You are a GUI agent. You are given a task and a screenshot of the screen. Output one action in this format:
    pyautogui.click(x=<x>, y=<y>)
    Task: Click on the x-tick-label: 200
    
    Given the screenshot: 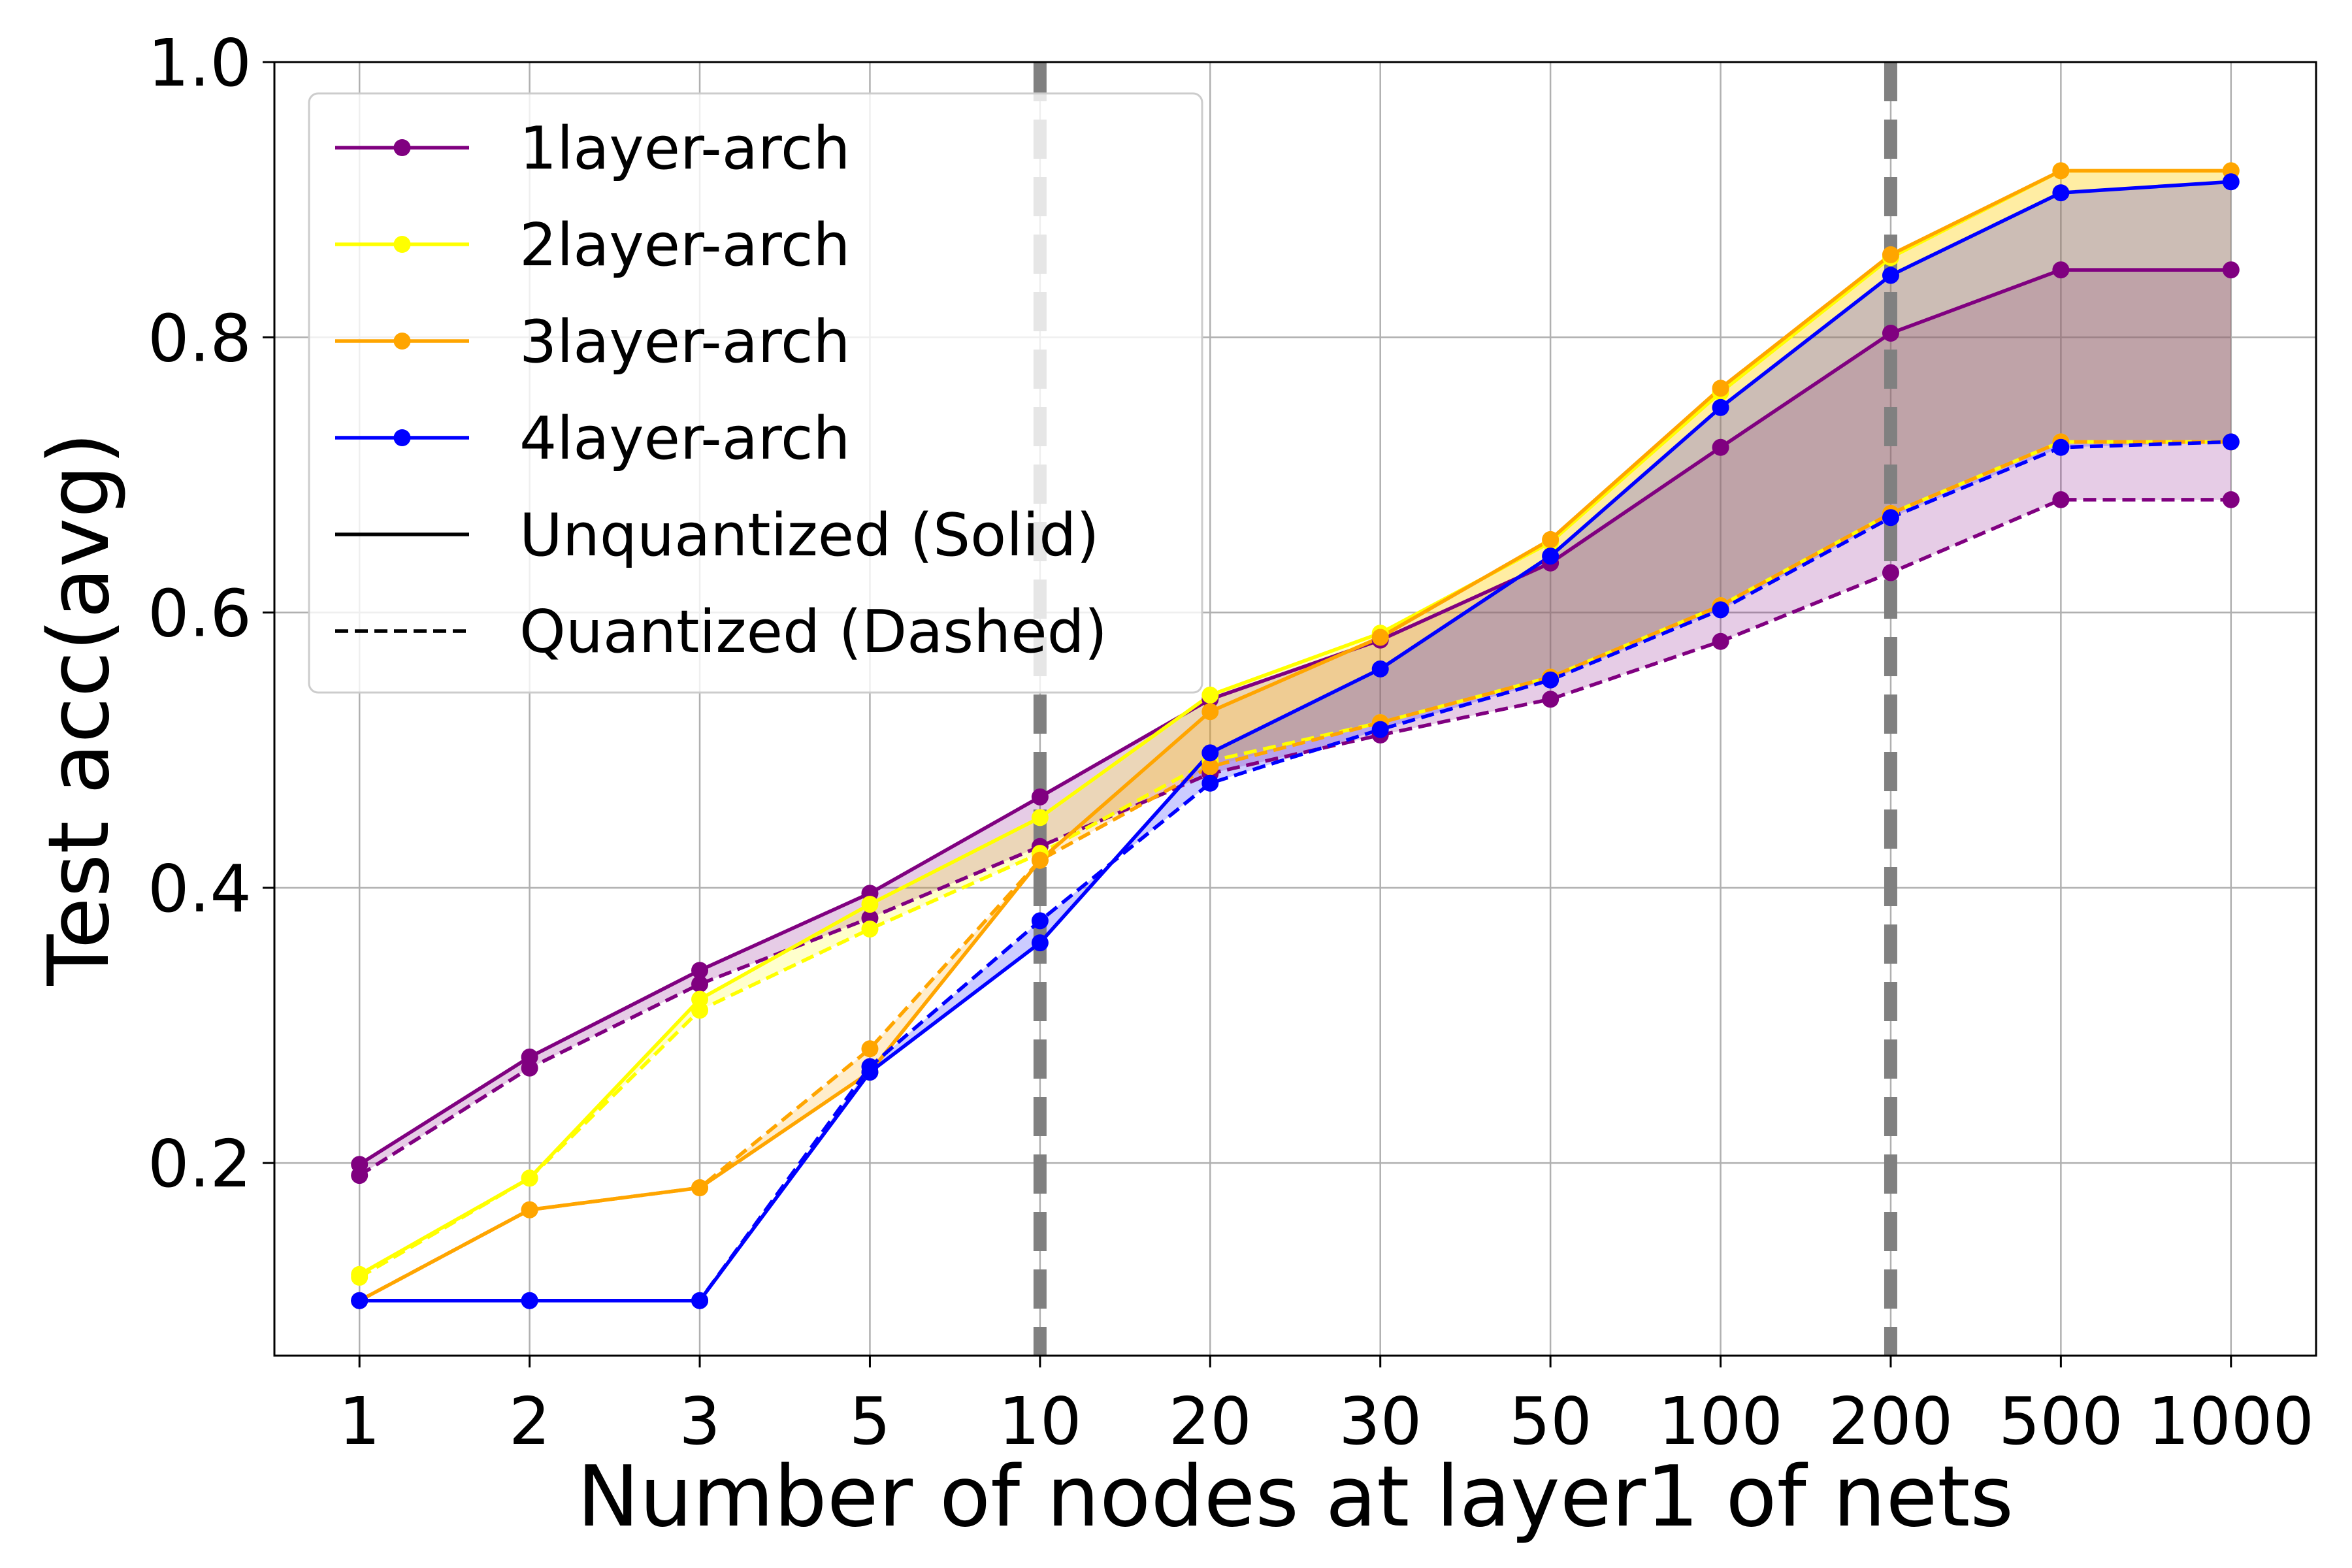 What is the action you would take?
    pyautogui.click(x=1891, y=1421)
    